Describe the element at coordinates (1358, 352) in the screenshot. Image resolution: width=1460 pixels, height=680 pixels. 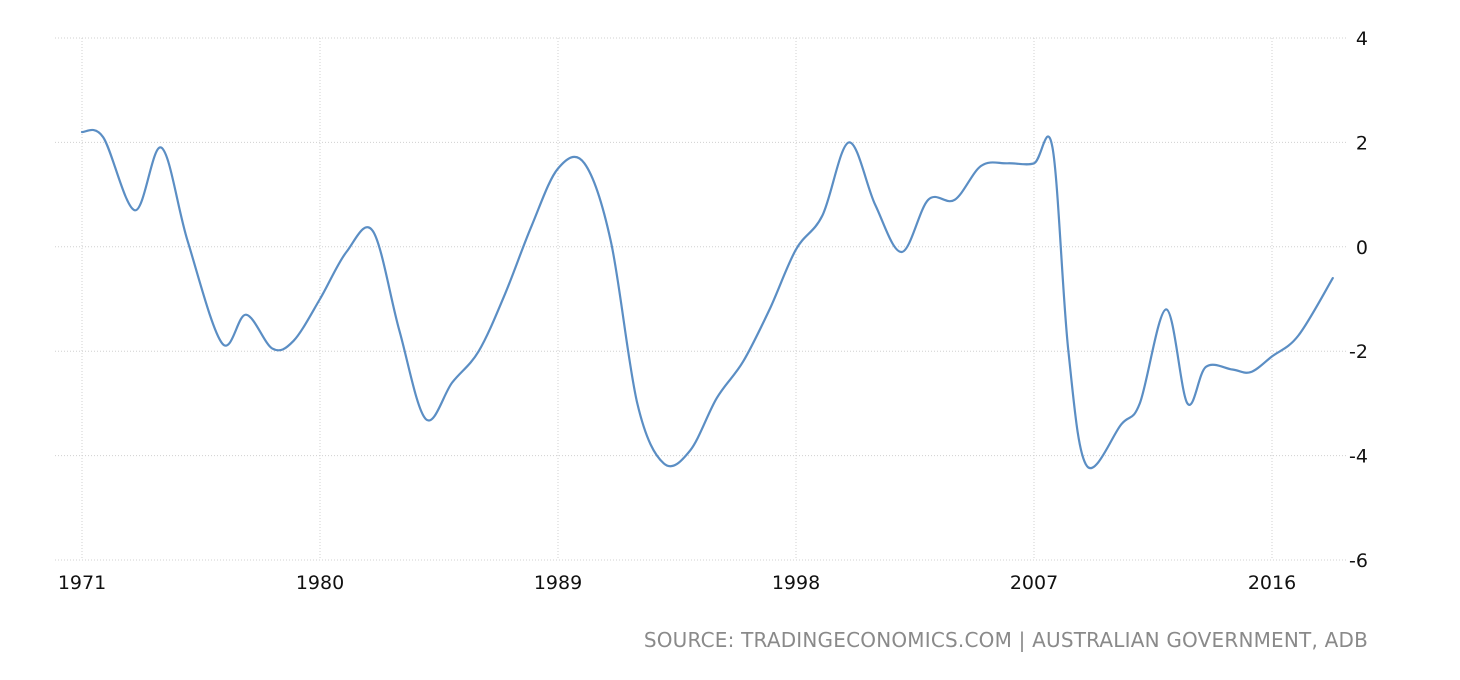
I see `y-tick-label: -2` at that location.